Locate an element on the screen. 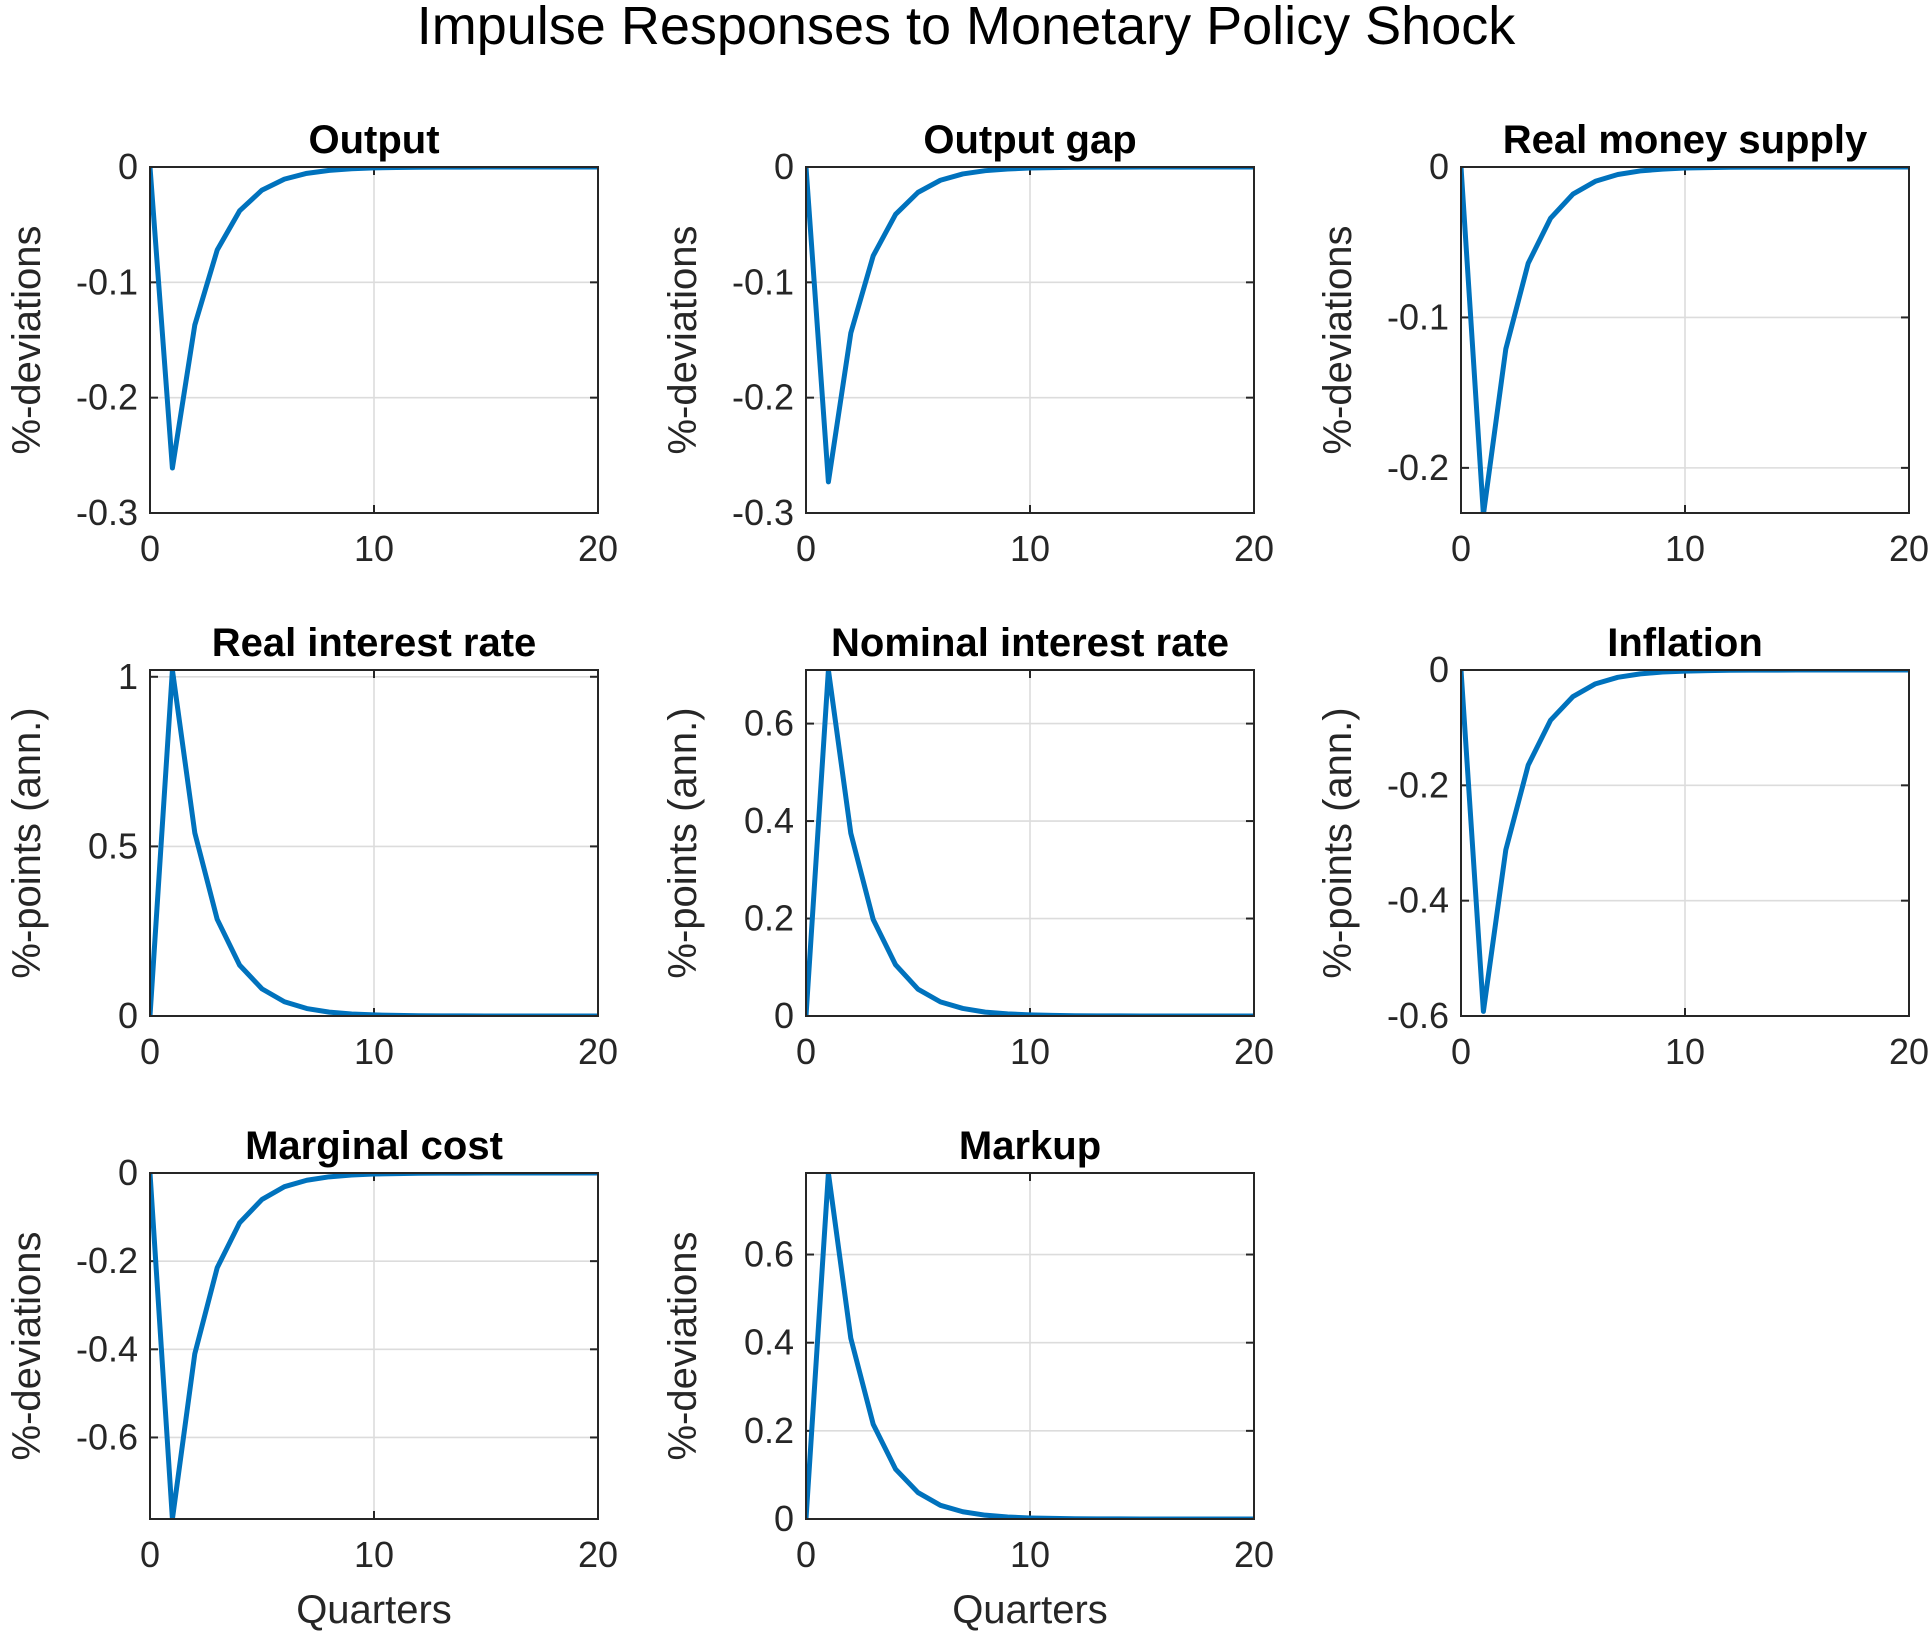  y-tick-label: 0.5 is located at coordinates (113, 845).